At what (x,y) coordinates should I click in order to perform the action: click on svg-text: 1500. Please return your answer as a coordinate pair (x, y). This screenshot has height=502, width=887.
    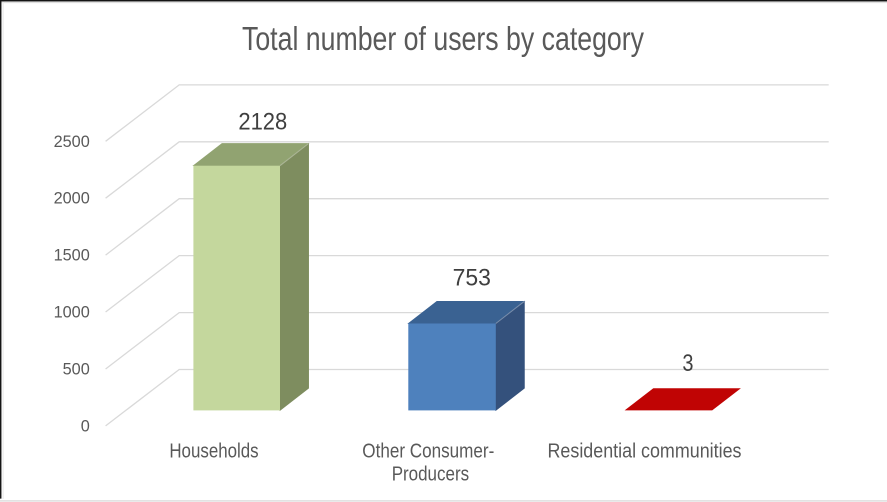
    Looking at the image, I should click on (72, 256).